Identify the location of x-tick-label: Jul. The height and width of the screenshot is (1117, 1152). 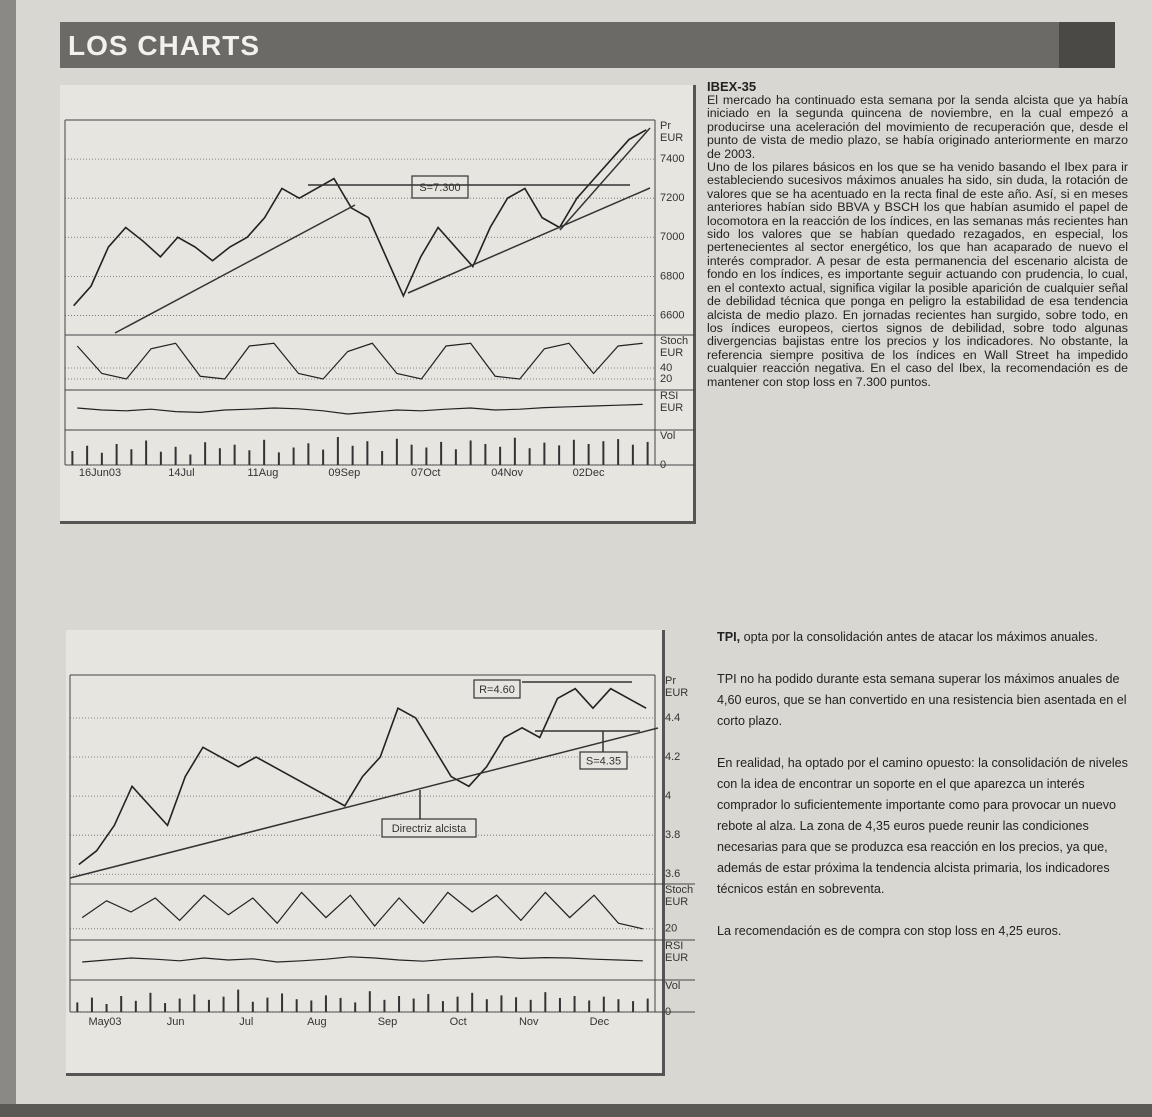
(246, 1022).